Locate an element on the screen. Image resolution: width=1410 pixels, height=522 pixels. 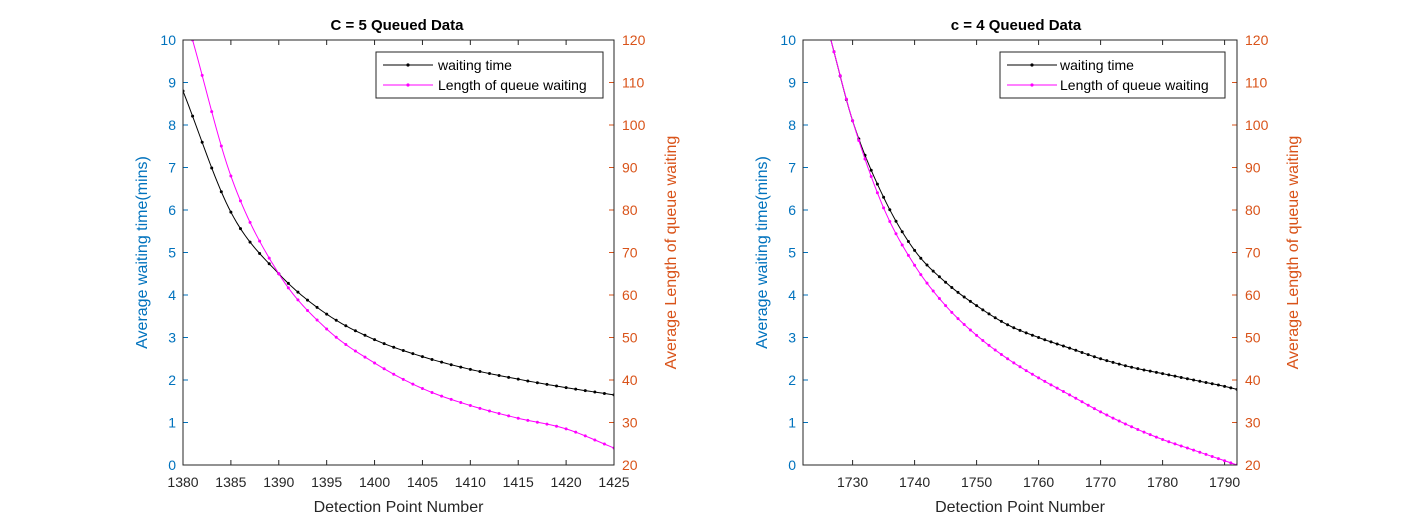
left-y-tick-label: 8 is located at coordinates (792, 125).